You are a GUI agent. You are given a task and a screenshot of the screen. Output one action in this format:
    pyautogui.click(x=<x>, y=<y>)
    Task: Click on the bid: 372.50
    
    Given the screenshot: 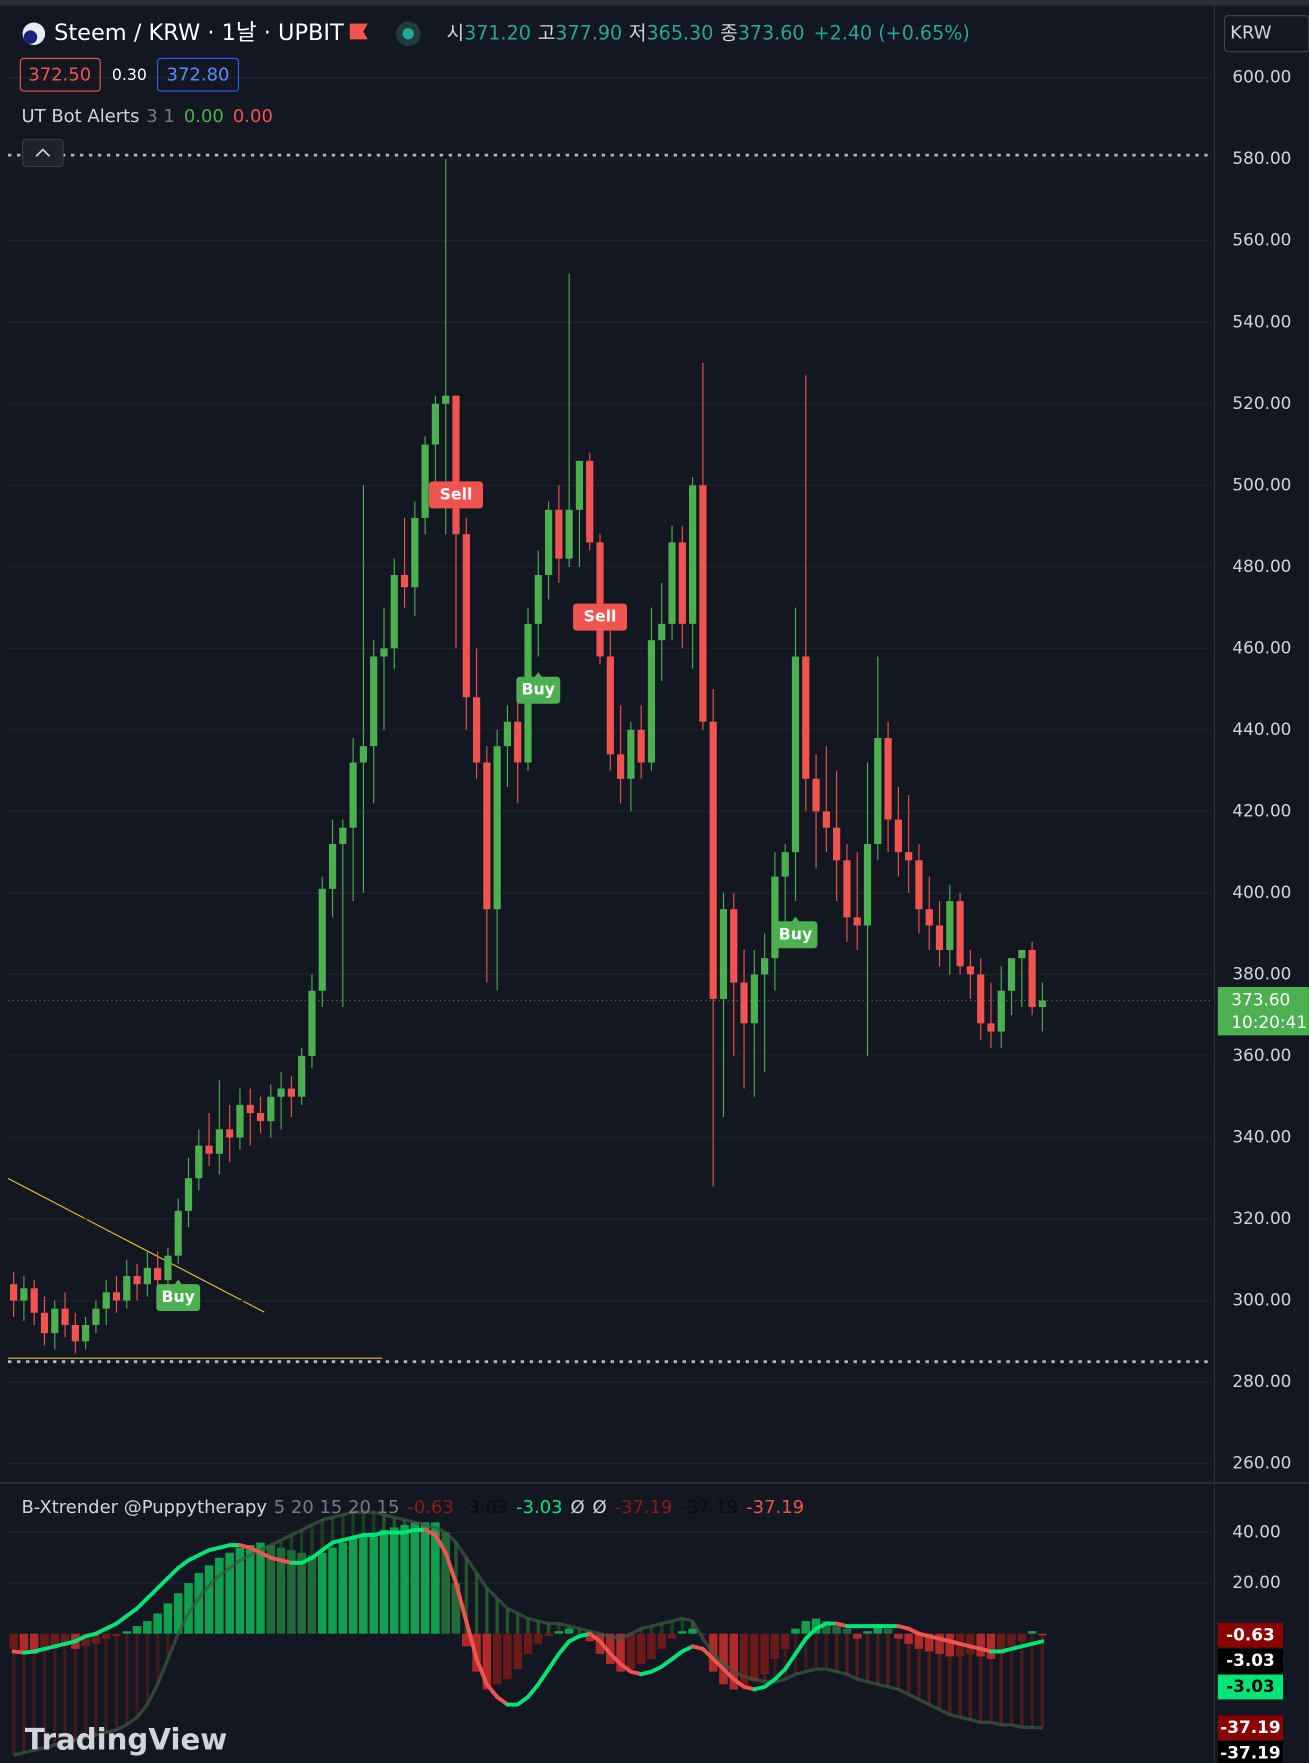 What is the action you would take?
    pyautogui.click(x=59, y=74)
    